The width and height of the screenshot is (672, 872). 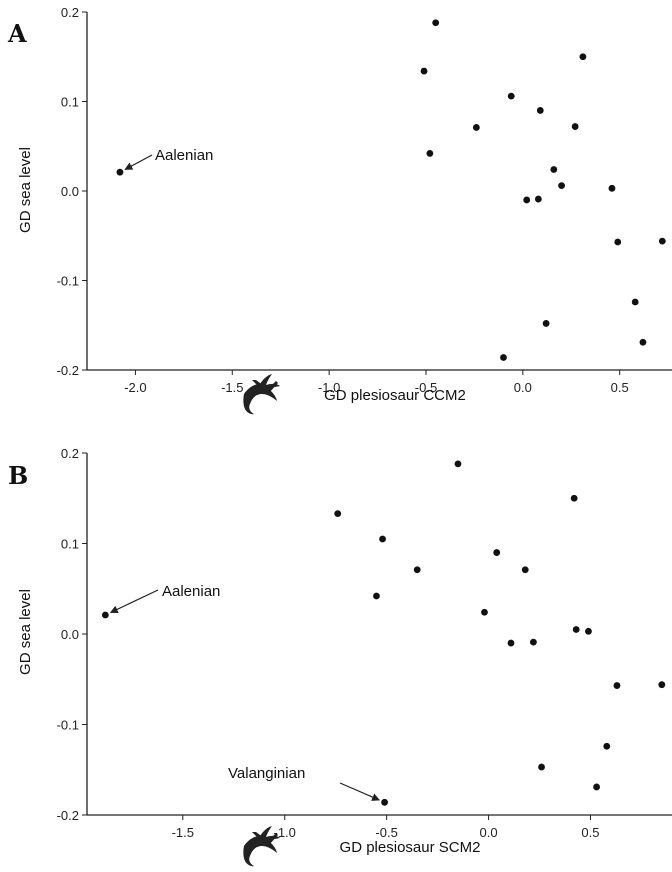 What do you see at coordinates (395, 395) in the screenshot?
I see `x-axis-title: GD plesiosaur CCM2` at bounding box center [395, 395].